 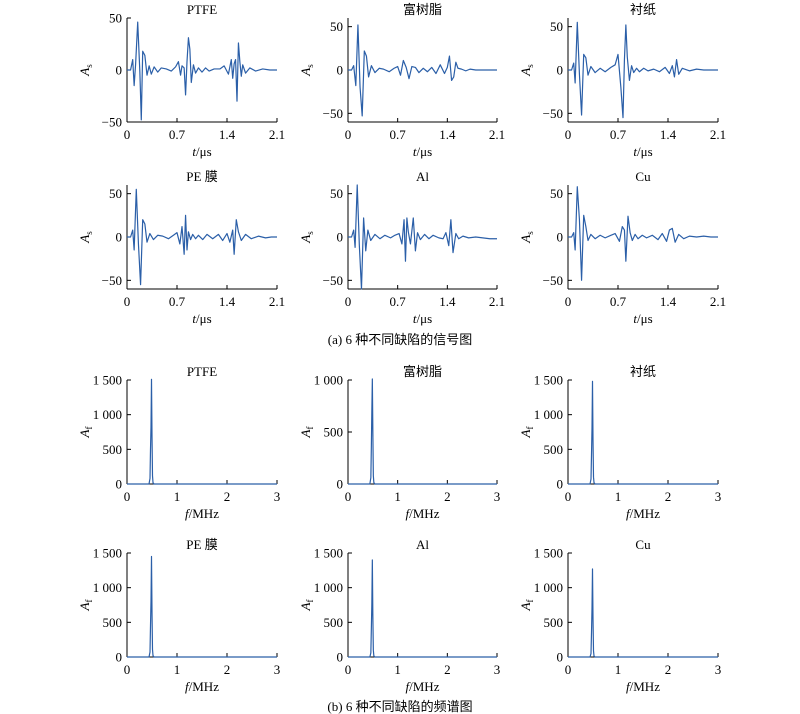 What do you see at coordinates (201, 176) in the screenshot?
I see `chart-title: PE 膜` at bounding box center [201, 176].